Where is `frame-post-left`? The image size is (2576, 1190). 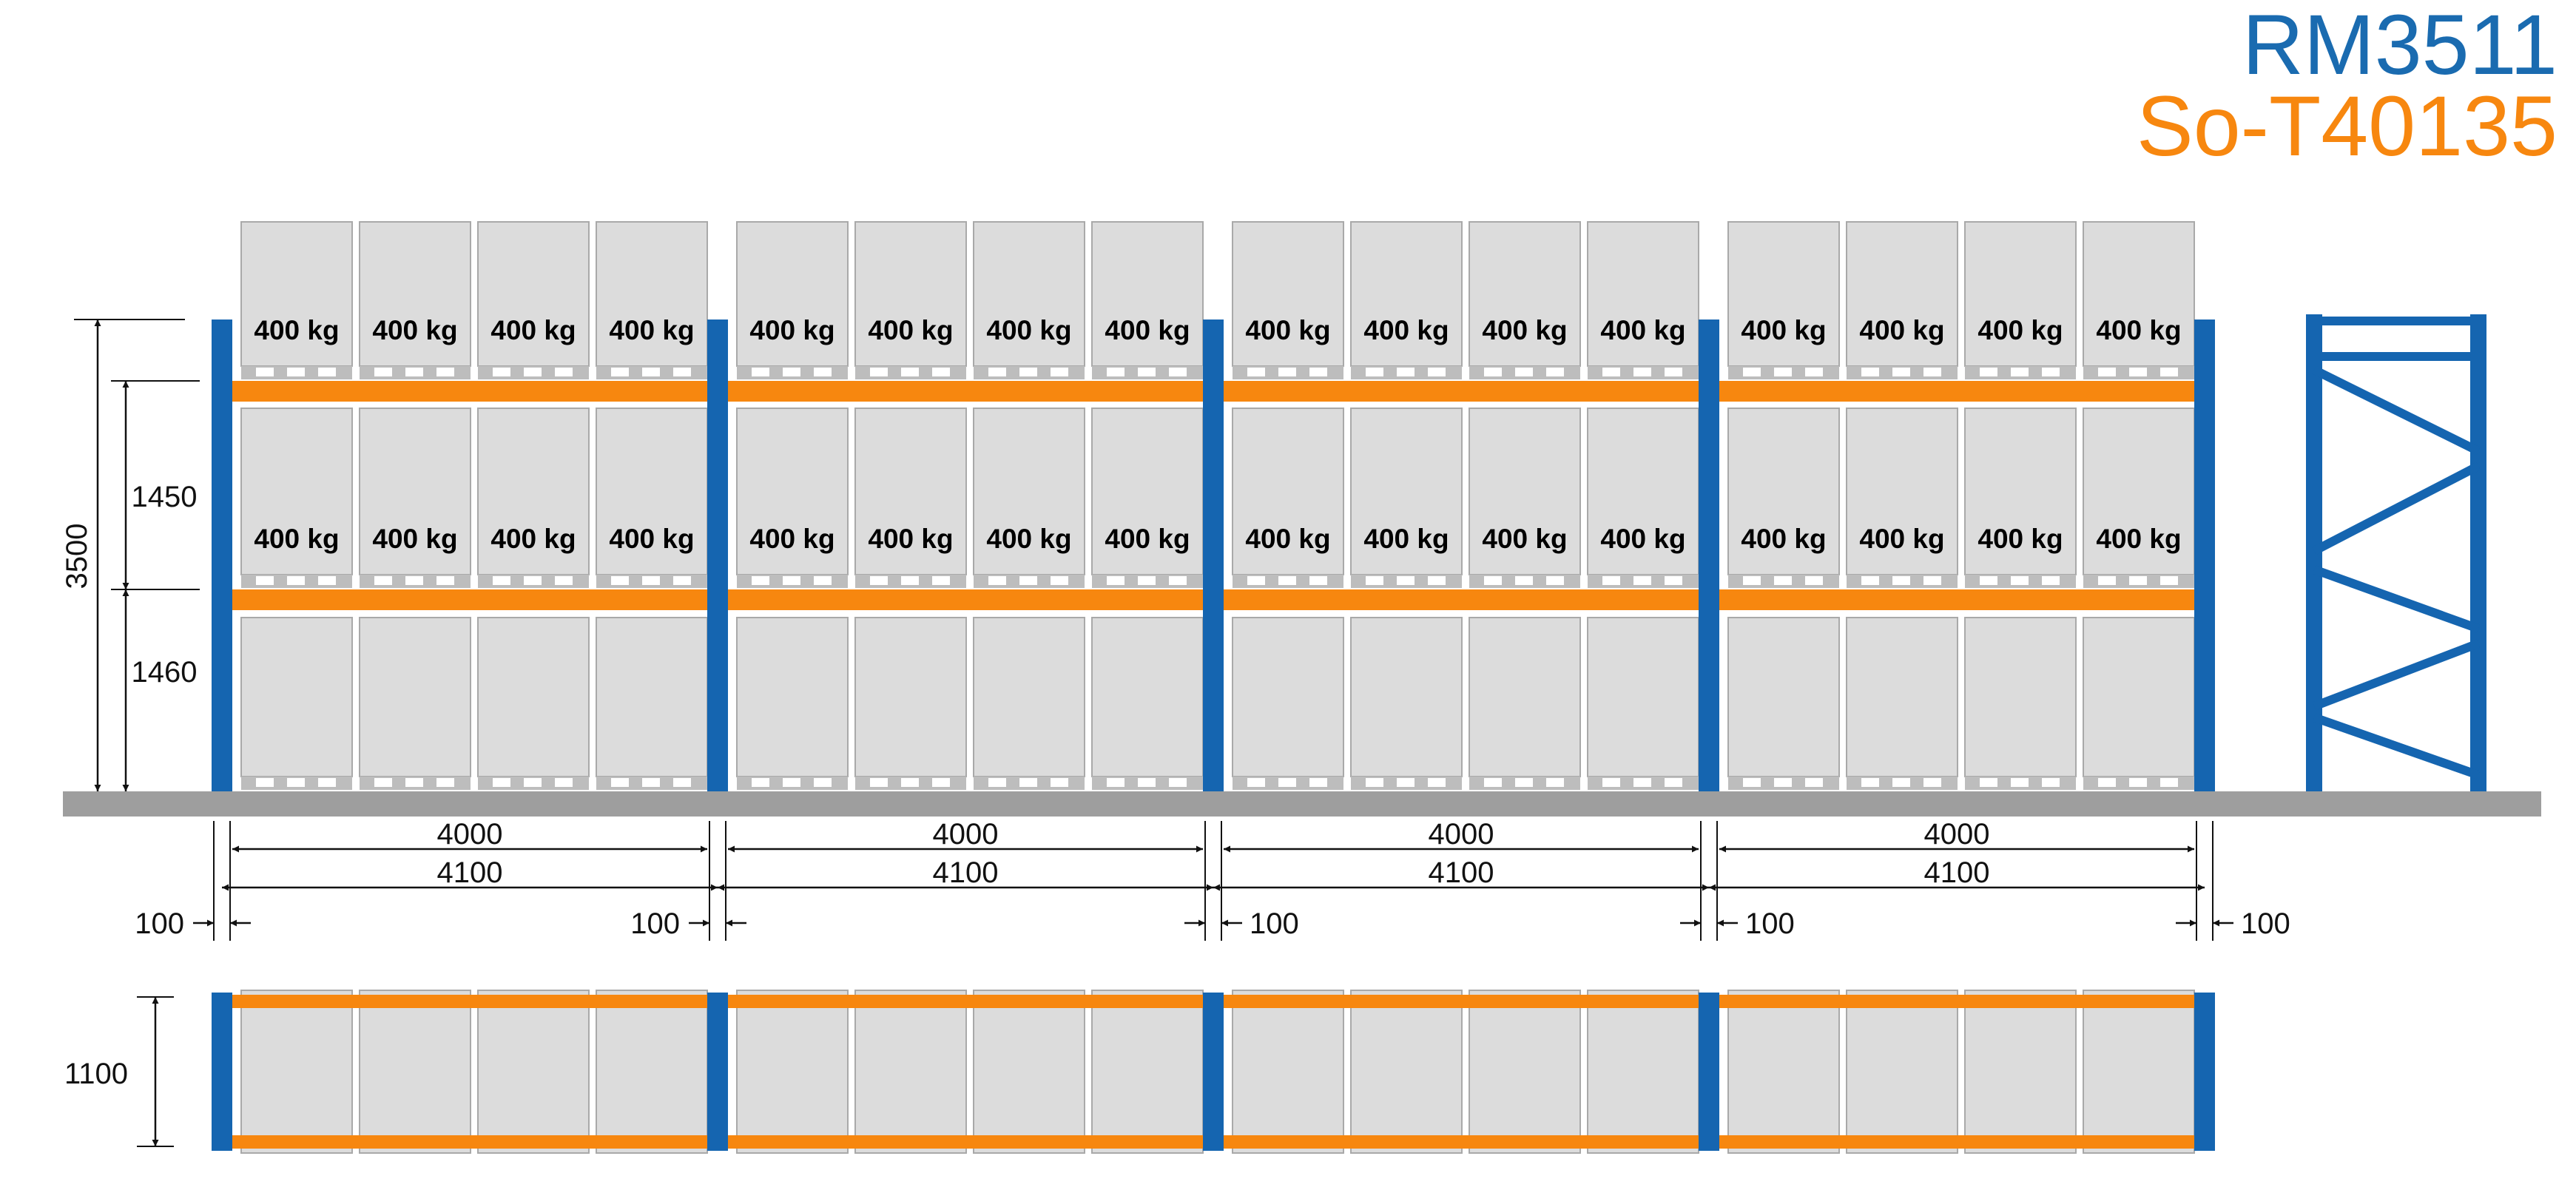
frame-post-left is located at coordinates (2314, 552).